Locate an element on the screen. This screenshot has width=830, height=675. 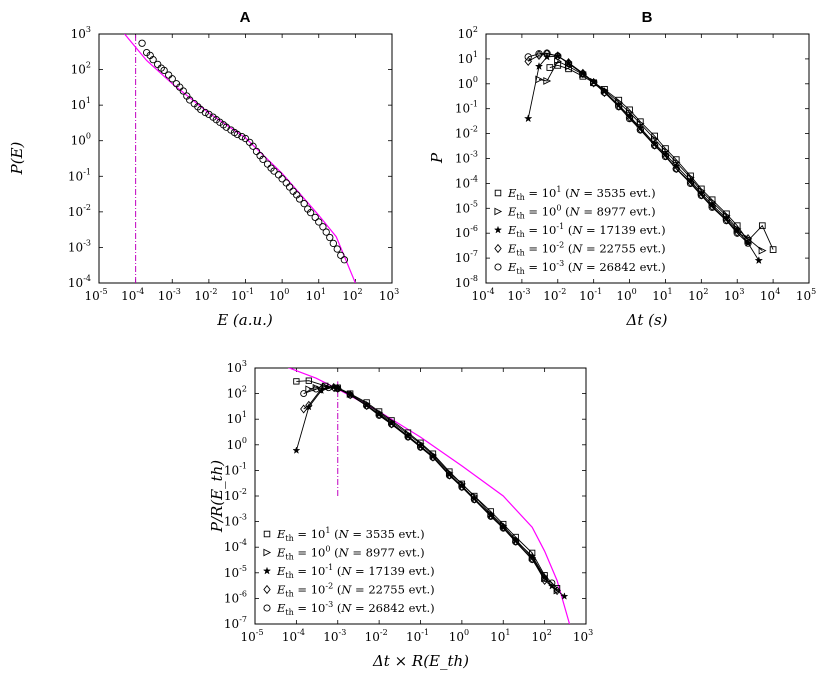
panel-a-title: A is located at coordinates (245, 17).